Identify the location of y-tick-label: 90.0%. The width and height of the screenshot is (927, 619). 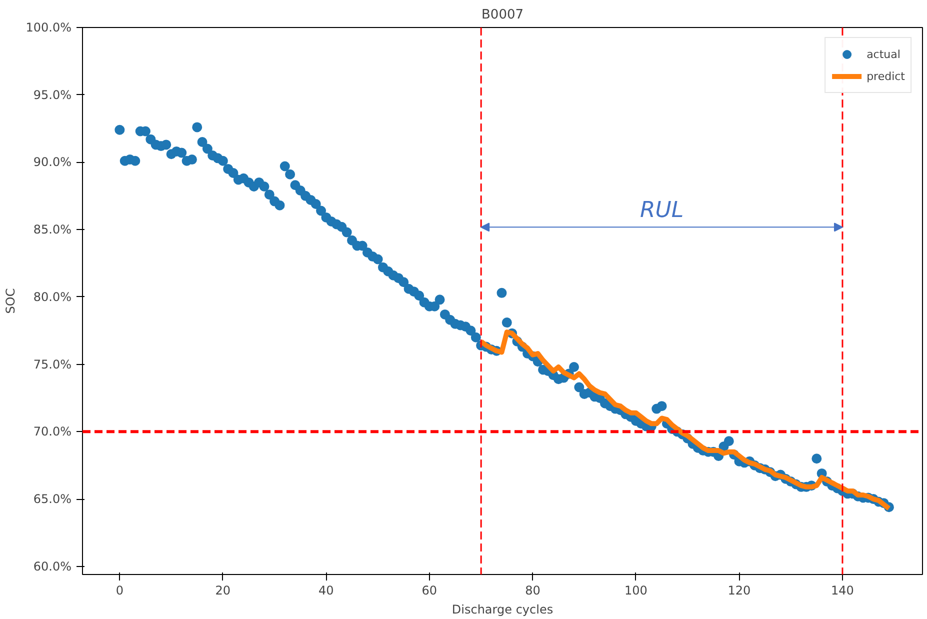
(52, 162).